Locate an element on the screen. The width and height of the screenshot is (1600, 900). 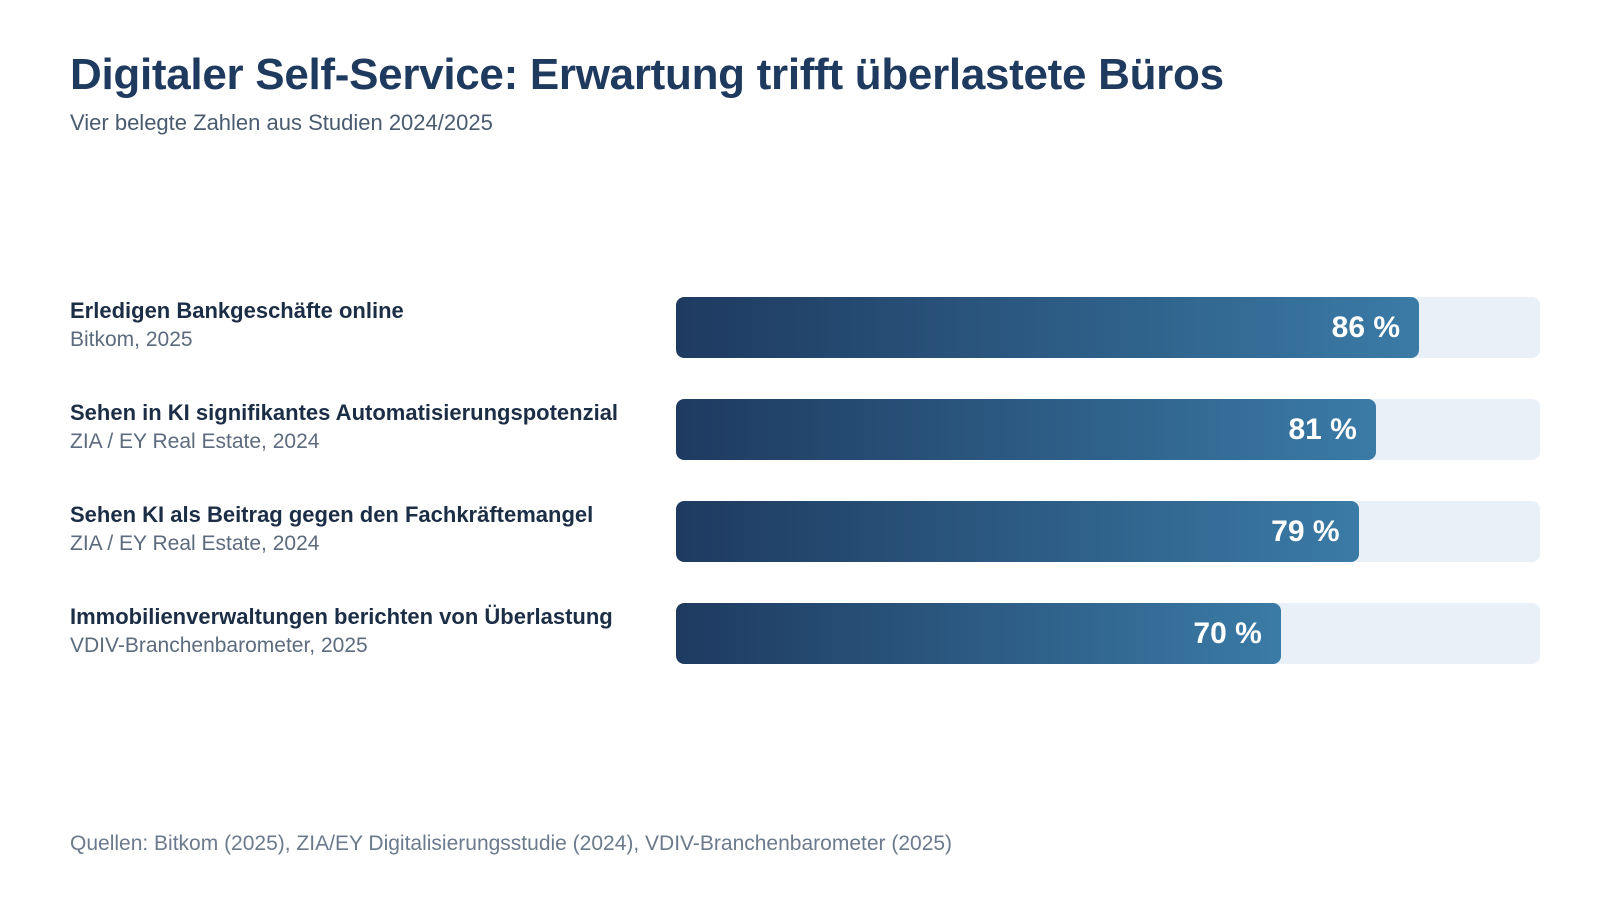
bar-track: 86 % is located at coordinates (1108, 327).